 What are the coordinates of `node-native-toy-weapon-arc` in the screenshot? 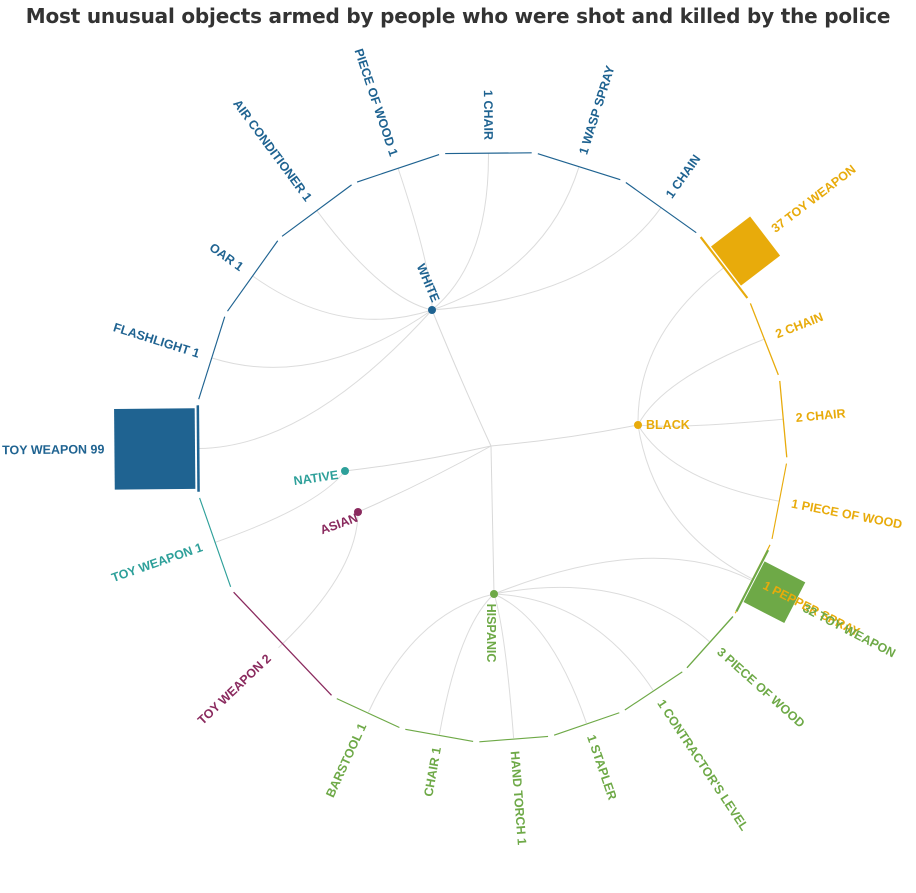 It's located at (215, 542).